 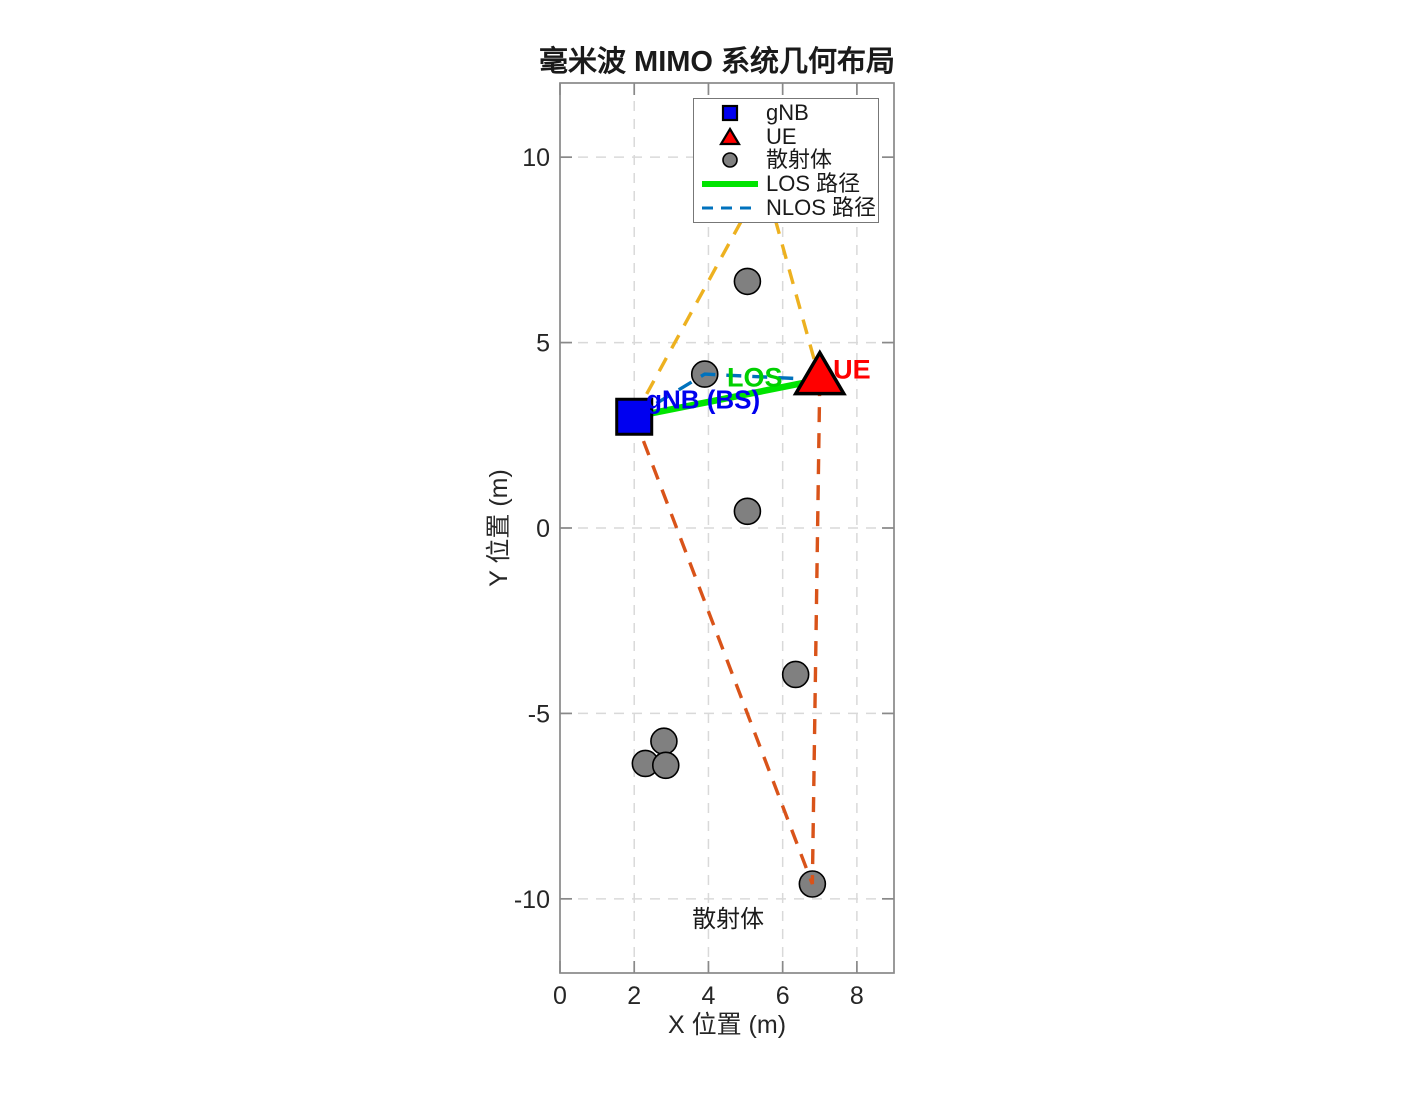 I want to click on annotation-ue-label: UE, so click(x=852, y=369).